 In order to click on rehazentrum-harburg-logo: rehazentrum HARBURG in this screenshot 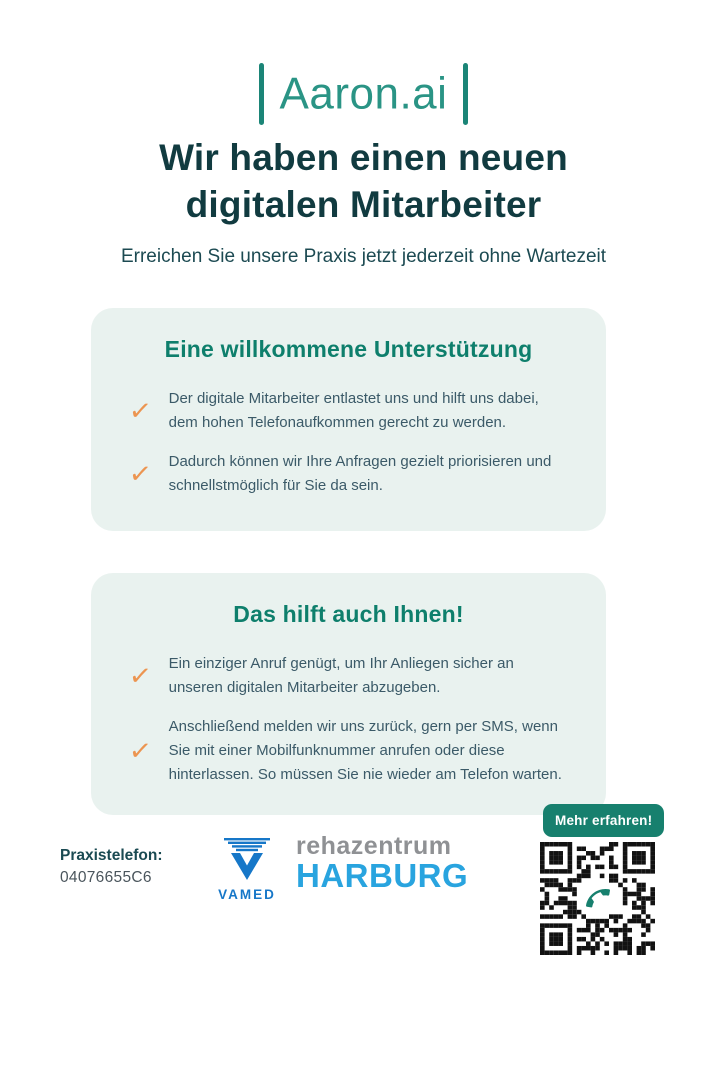, I will do `click(382, 863)`.